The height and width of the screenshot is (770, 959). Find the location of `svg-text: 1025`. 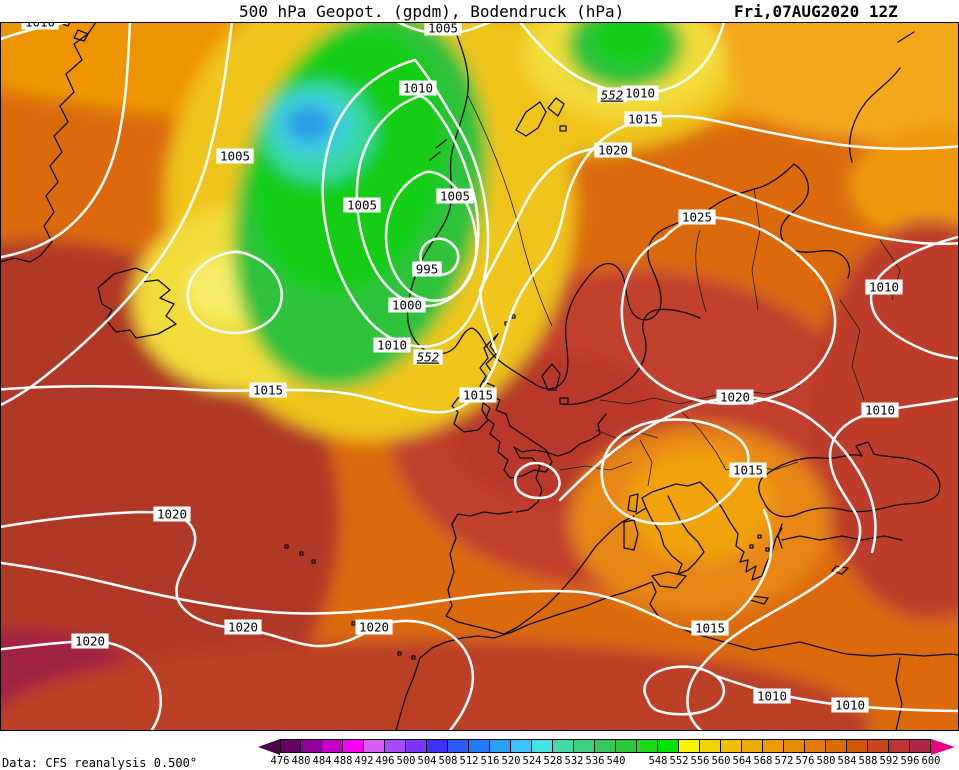

svg-text: 1025 is located at coordinates (697, 217).